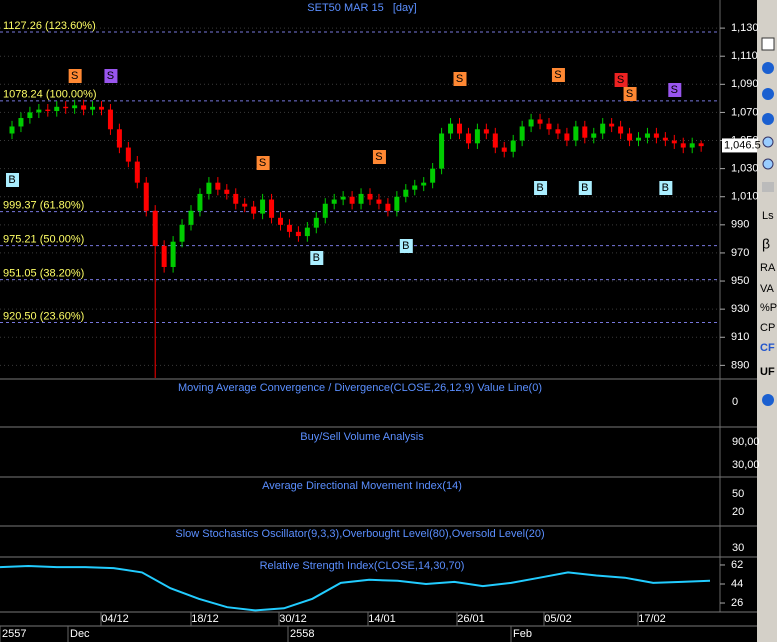 This screenshot has height=642, width=777. I want to click on y-tick-label: 20, so click(738, 512).